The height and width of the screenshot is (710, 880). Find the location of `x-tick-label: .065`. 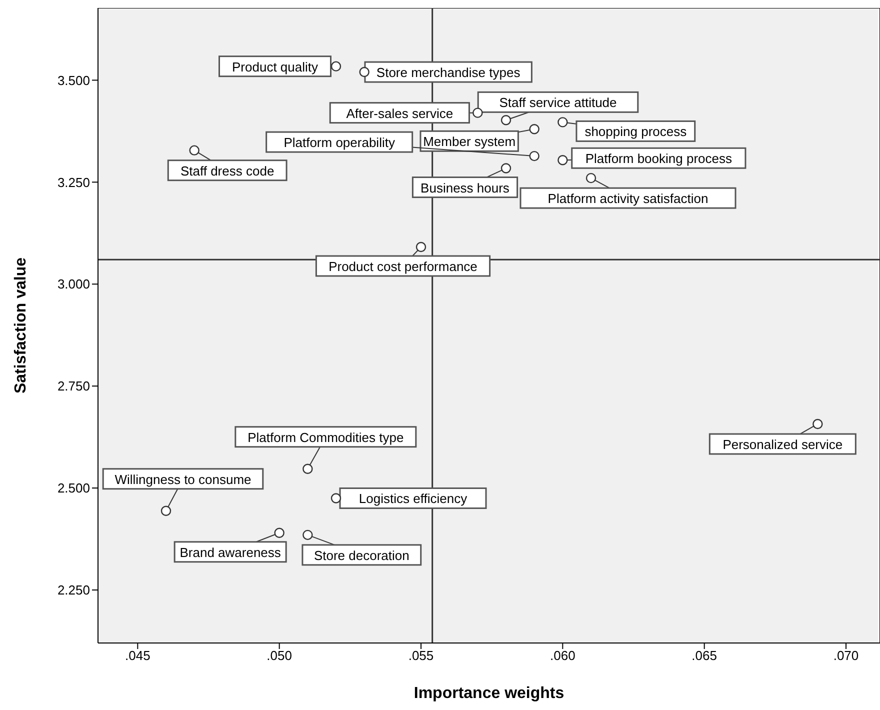

x-tick-label: .065 is located at coordinates (704, 656).